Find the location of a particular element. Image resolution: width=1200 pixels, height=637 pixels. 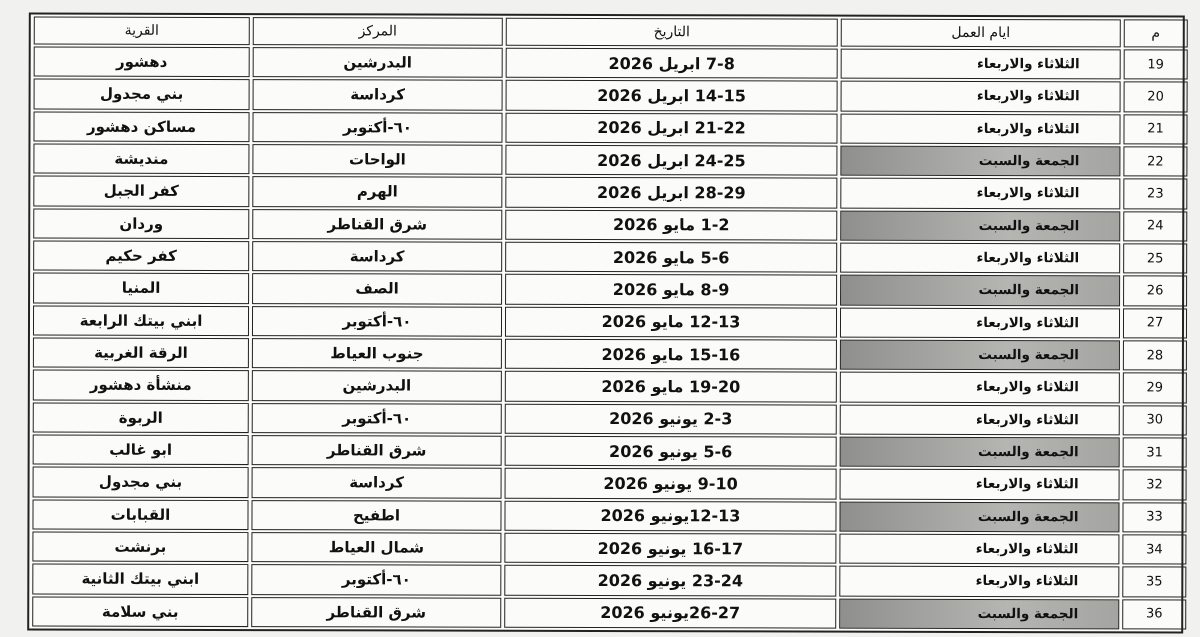

cell-num: 27 is located at coordinates (1155, 323).